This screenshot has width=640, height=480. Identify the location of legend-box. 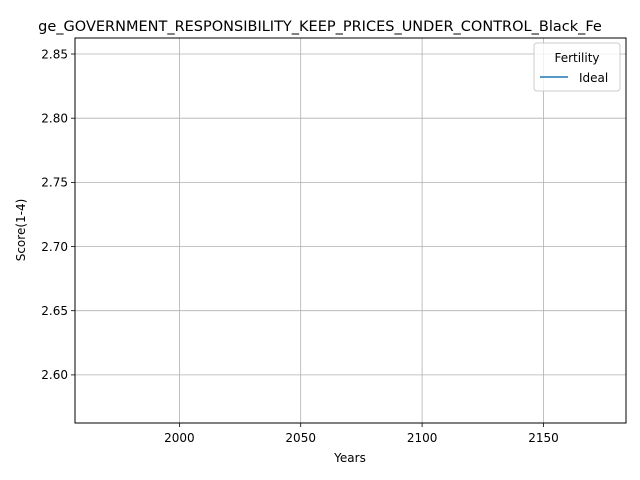
(577, 67).